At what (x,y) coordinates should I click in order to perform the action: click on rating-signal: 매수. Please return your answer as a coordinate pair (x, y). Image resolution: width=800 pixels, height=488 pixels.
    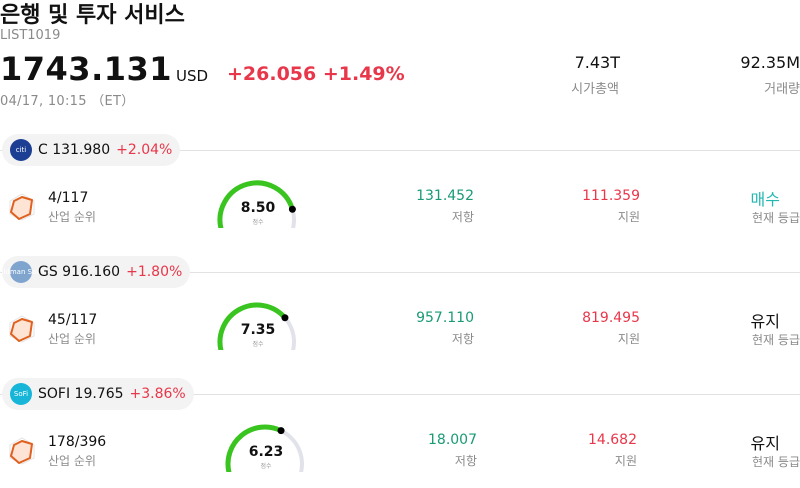
    Looking at the image, I should click on (765, 199).